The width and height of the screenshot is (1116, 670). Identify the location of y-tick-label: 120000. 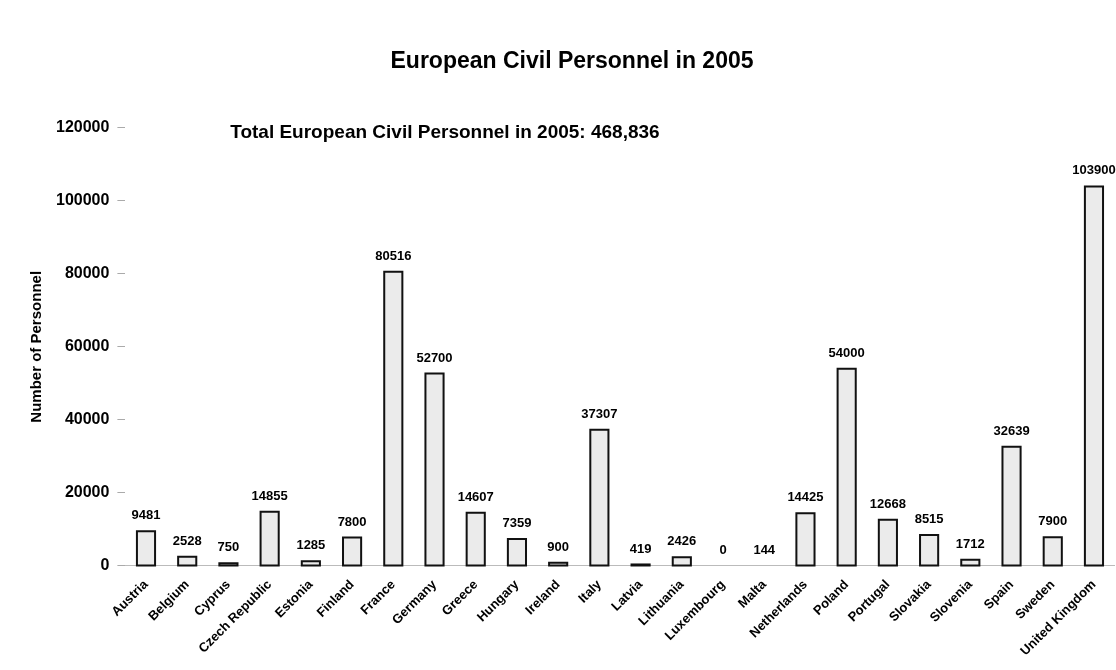
(83, 127).